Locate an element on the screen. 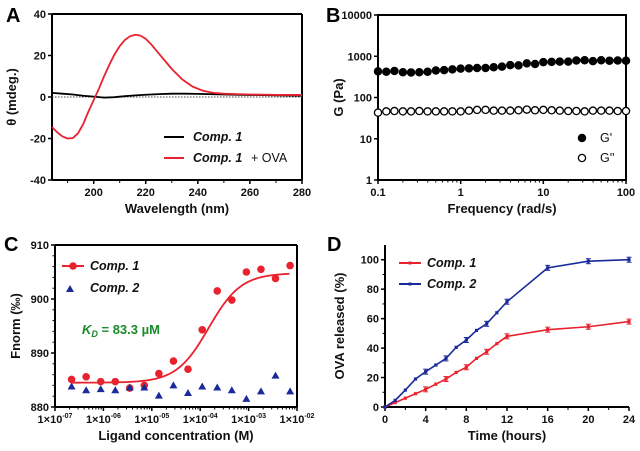 This screenshot has height=451, width=640. x-axis-title: Time (hours) is located at coordinates (507, 435).